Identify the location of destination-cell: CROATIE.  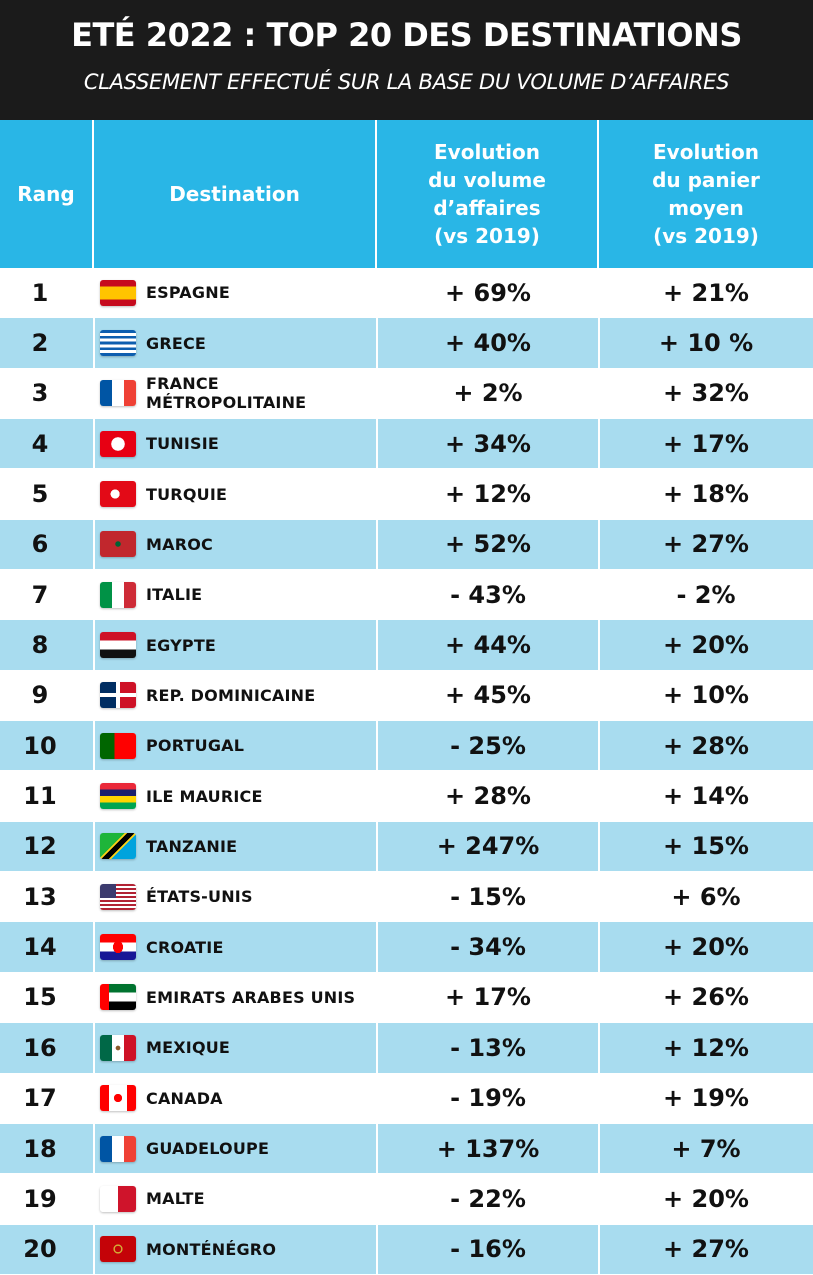
(238, 946).